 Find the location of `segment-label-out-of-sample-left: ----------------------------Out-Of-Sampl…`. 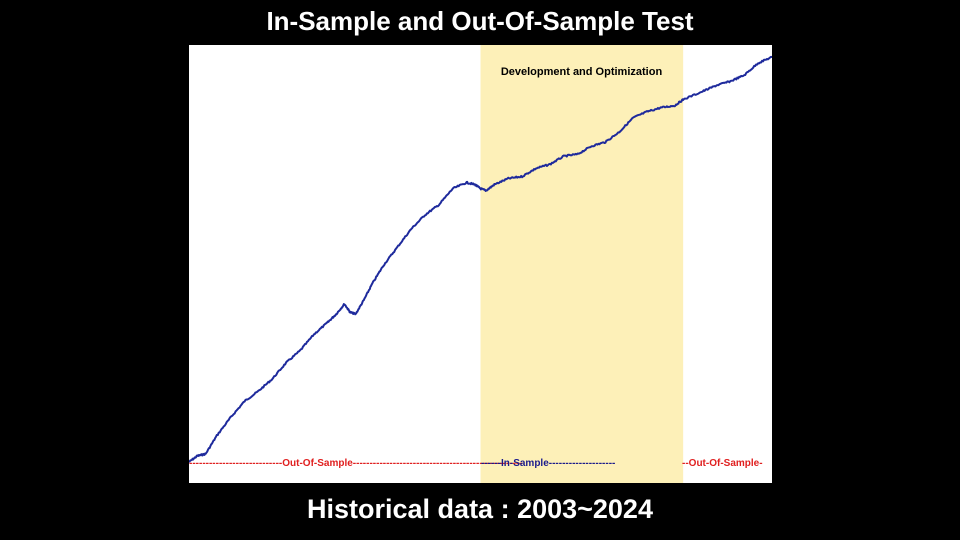

segment-label-out-of-sample-left: ----------------------------Out-Of-Sampl… is located at coordinates (356, 463).